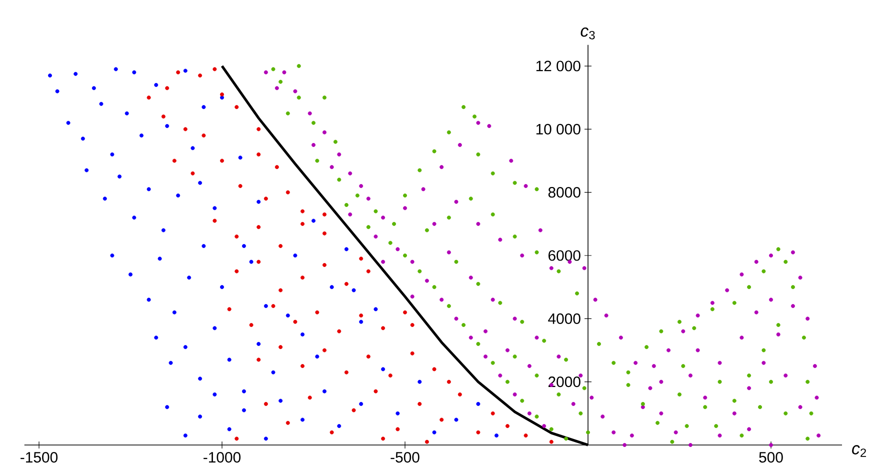  What do you see at coordinates (564, 382) in the screenshot?
I see `y-tick-label: 2000` at bounding box center [564, 382].